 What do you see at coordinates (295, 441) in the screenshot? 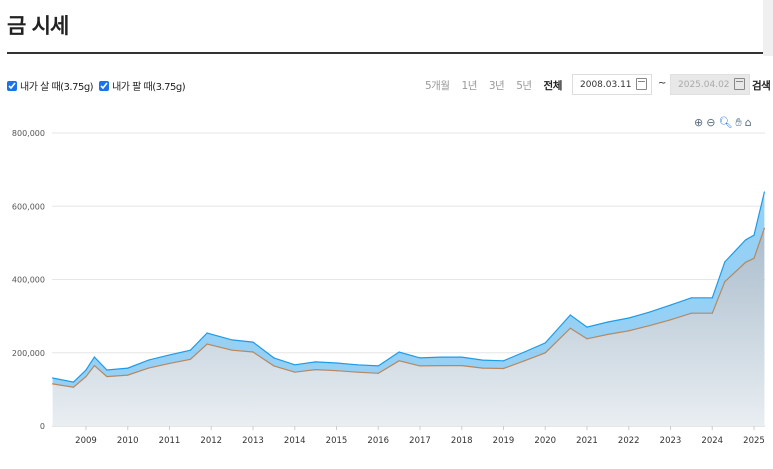
I see `x-tick-label: 2014` at bounding box center [295, 441].